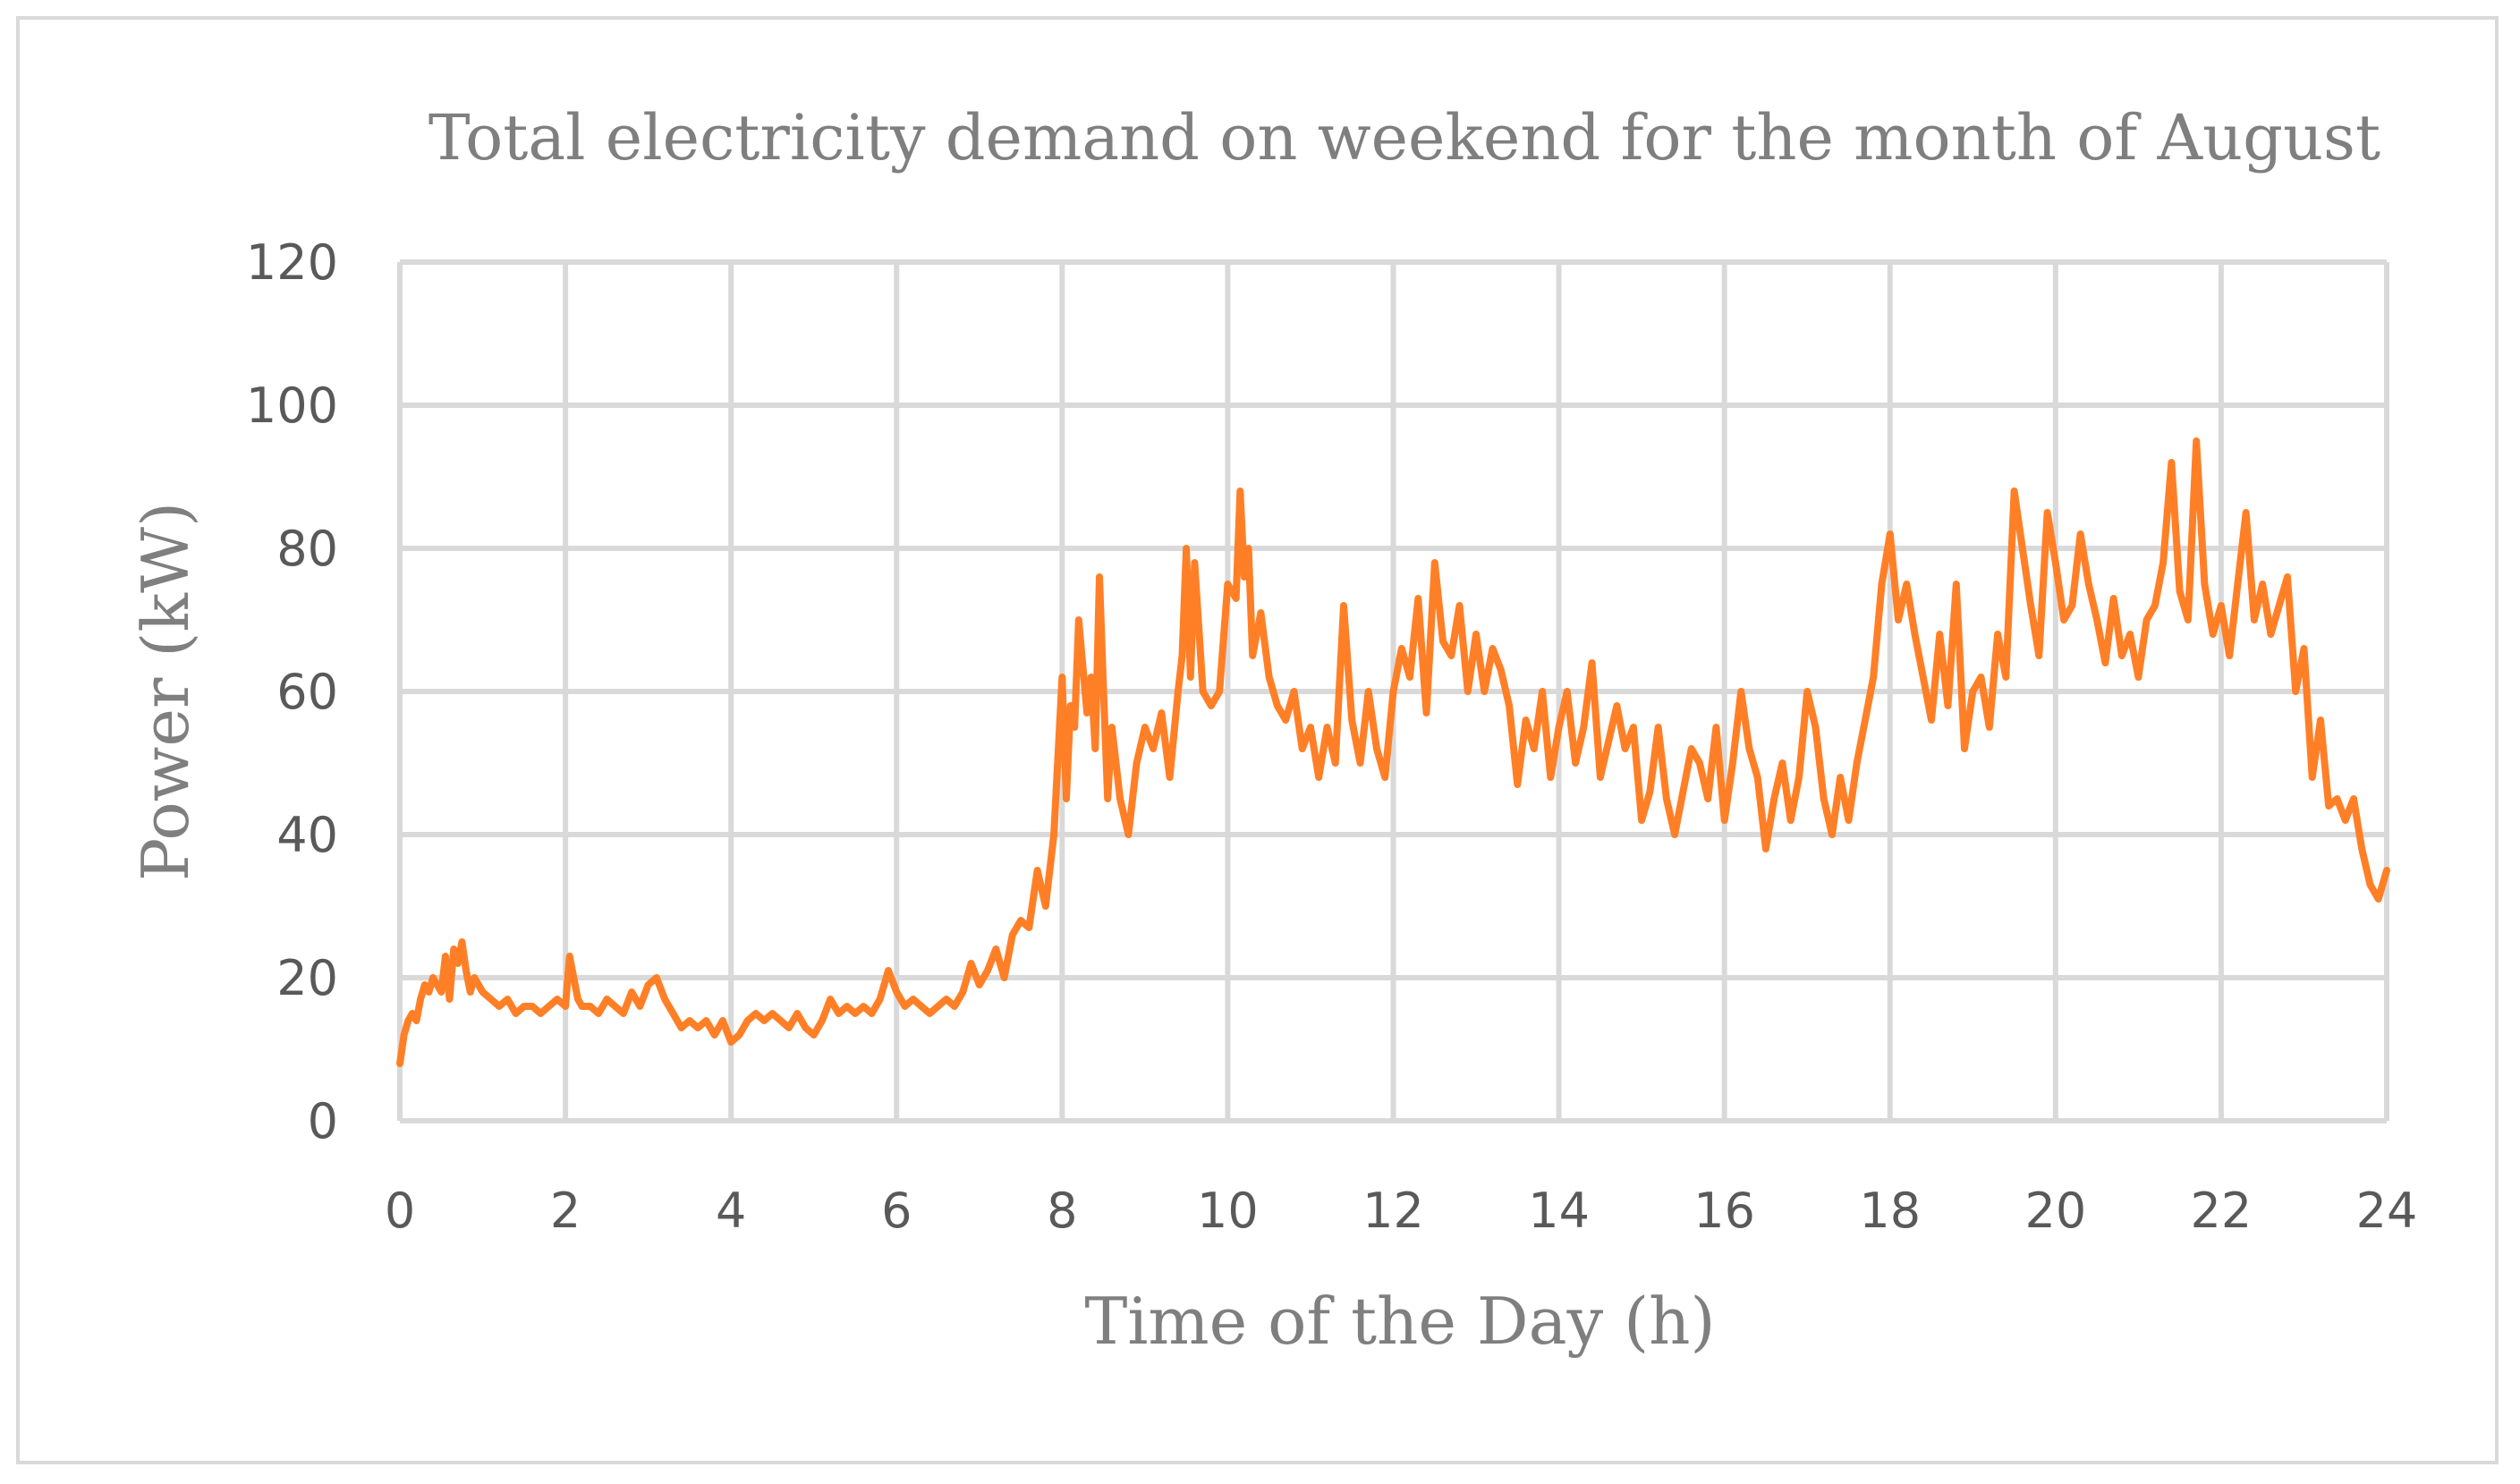 The height and width of the screenshot is (1484, 2520). Describe the element at coordinates (307, 692) in the screenshot. I see `y-tick-label: 60` at that location.